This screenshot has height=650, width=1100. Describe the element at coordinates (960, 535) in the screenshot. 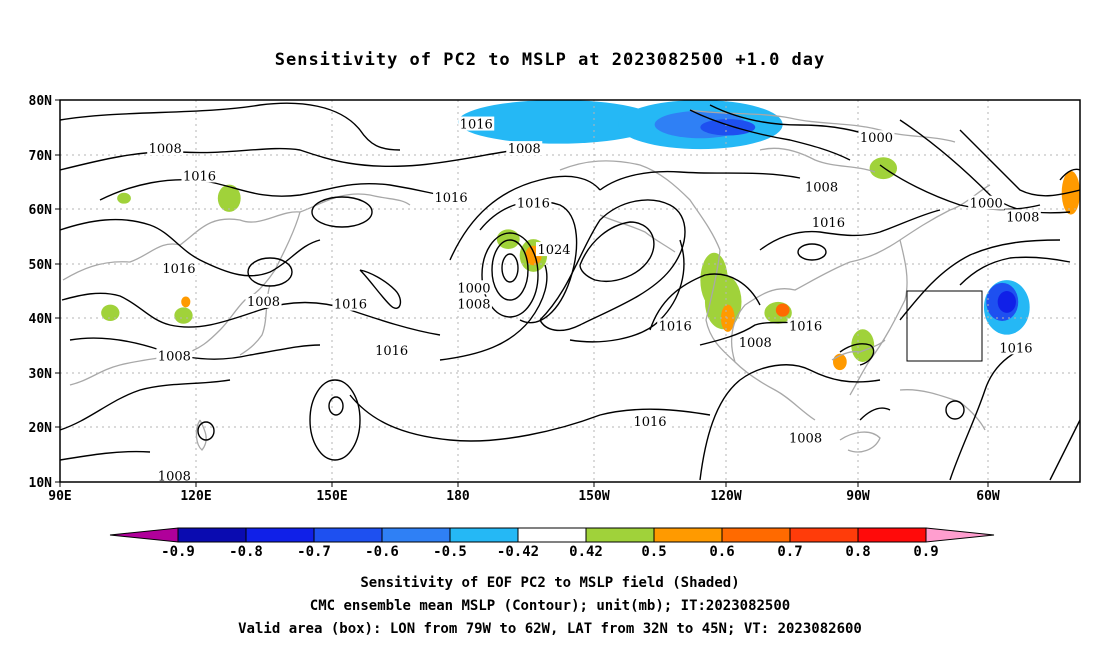

I see `colorbar-max-triangle` at that location.